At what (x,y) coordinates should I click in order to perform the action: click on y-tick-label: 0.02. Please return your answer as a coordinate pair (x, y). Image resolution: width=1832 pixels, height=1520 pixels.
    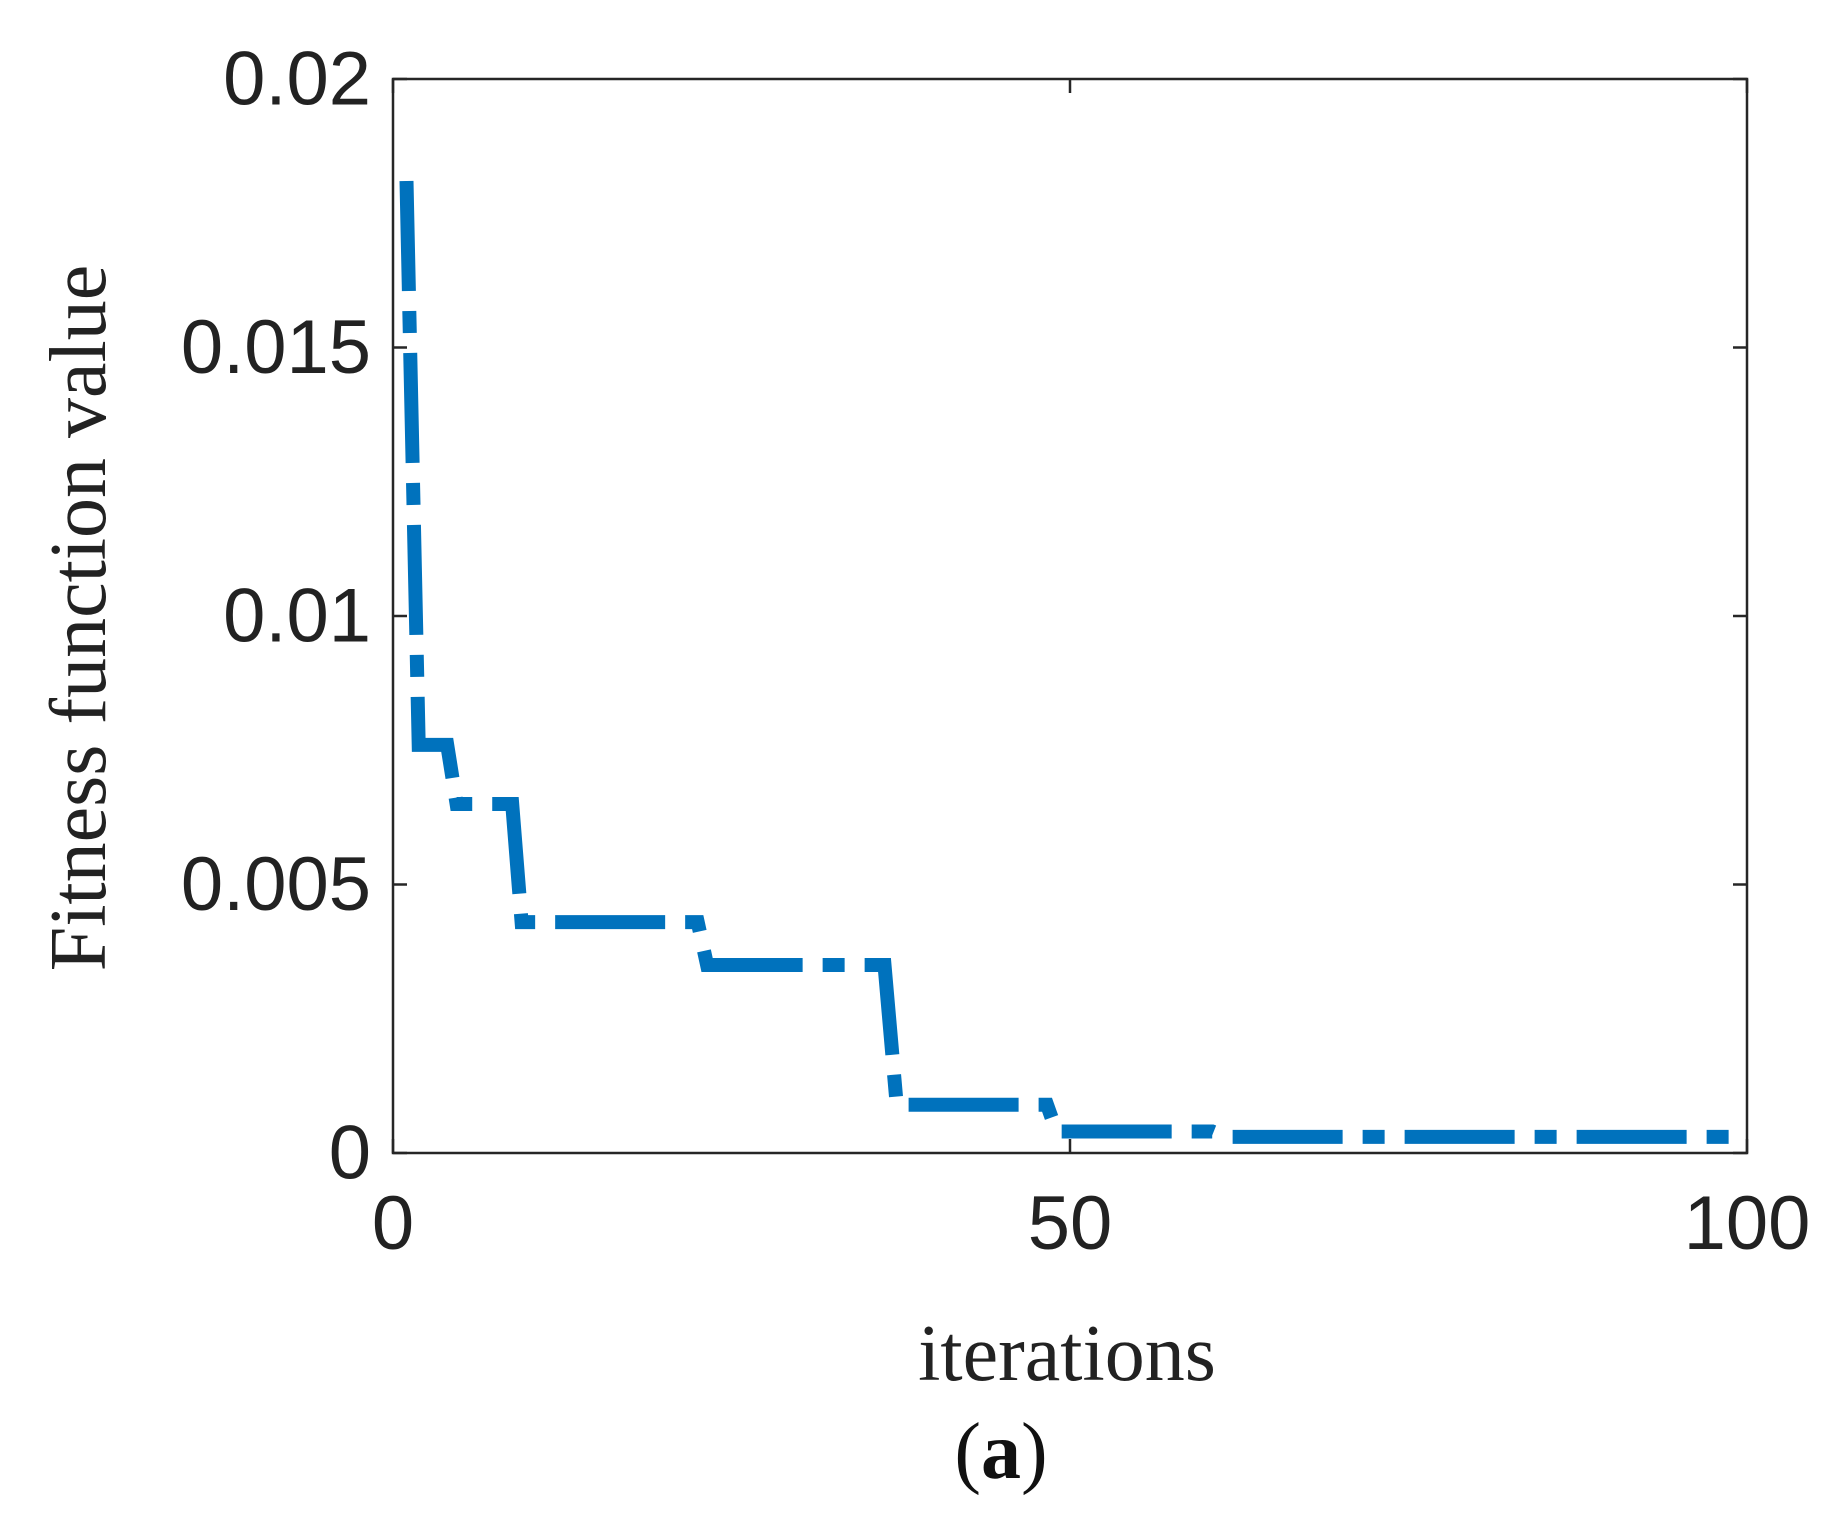
    Looking at the image, I should click on (297, 79).